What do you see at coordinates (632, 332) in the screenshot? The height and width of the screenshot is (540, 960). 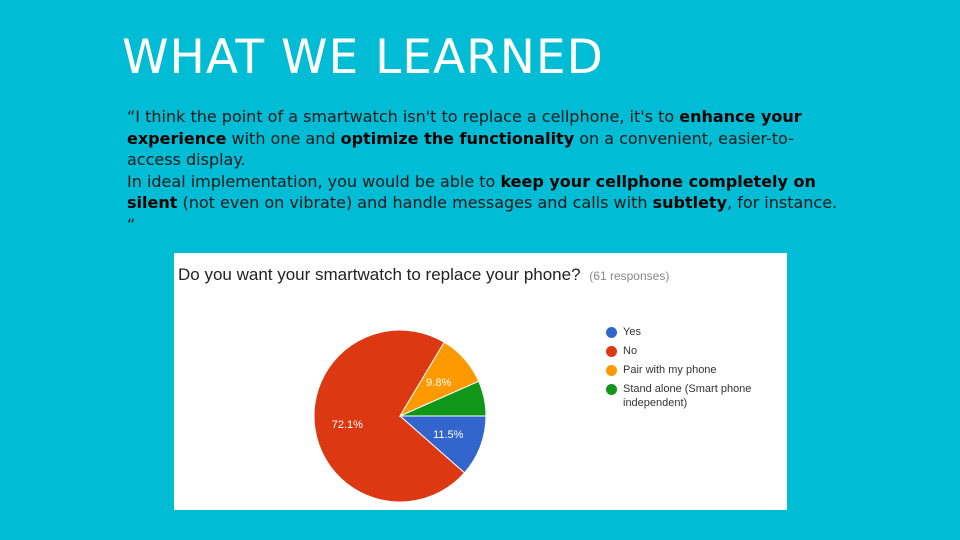 I see `legend-label-yes: Yes` at bounding box center [632, 332].